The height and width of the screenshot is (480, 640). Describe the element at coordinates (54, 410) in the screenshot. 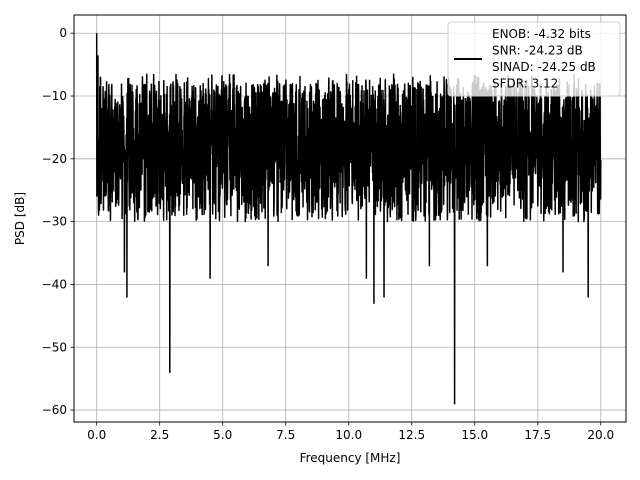

I see `y-tick-label: −60` at that location.